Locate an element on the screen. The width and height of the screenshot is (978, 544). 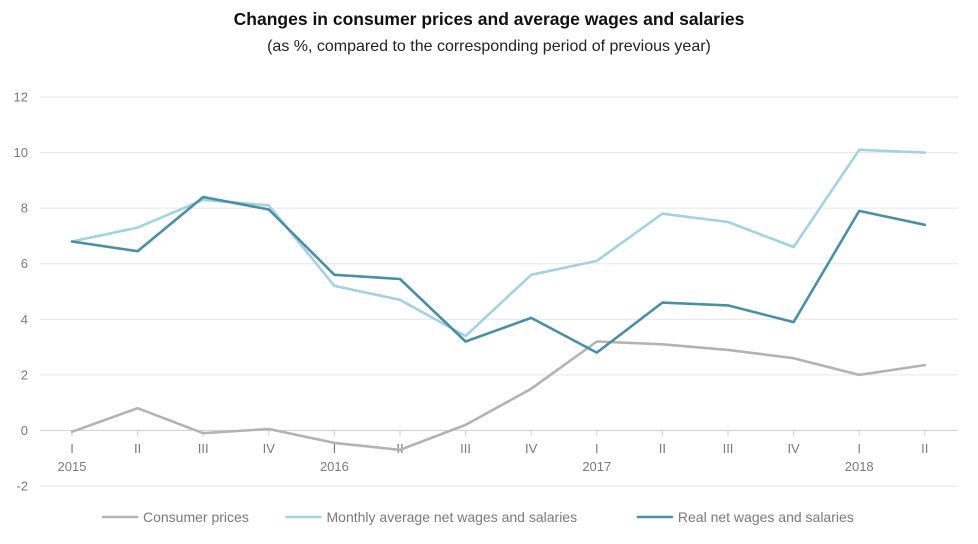
y-tick-label: 12 is located at coordinates (21, 97).